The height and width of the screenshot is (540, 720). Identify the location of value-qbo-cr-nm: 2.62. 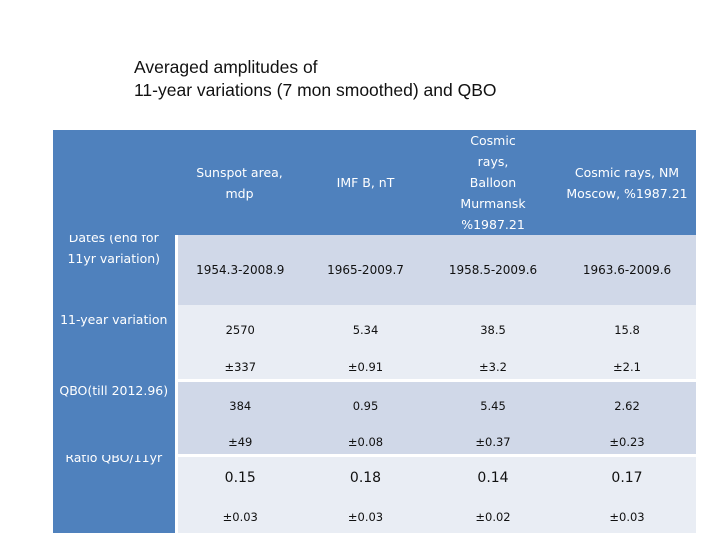
(627, 404).